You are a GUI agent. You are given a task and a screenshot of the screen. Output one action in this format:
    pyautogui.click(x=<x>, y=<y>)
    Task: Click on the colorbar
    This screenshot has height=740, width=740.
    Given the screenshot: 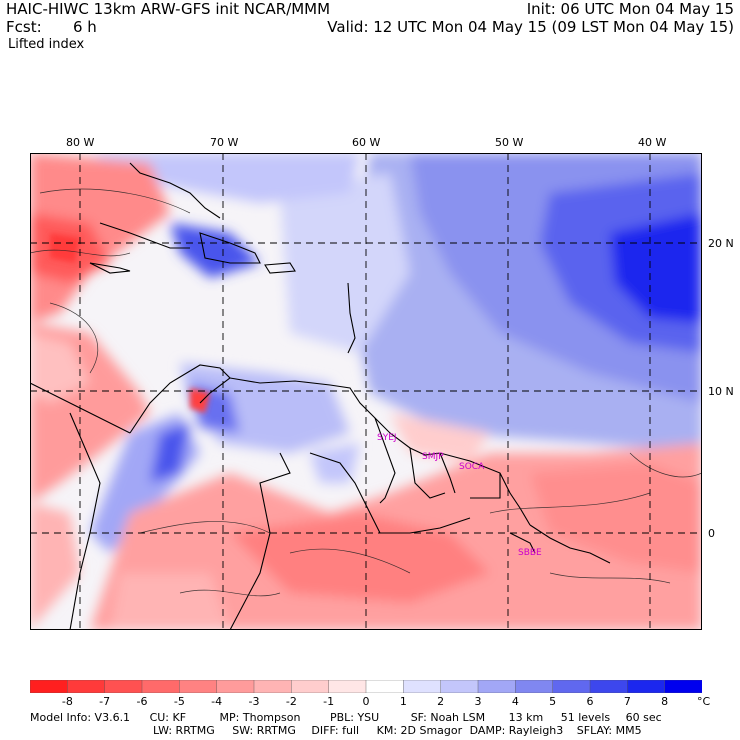 What is the action you would take?
    pyautogui.click(x=366, y=686)
    